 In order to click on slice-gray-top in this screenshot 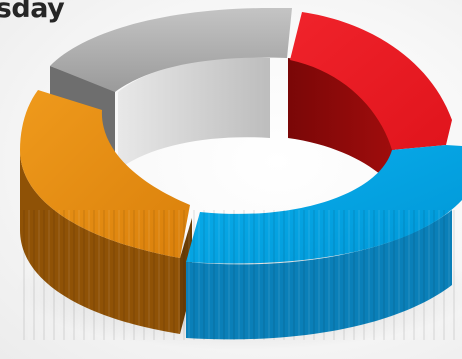, I will do `click(171, 50)`.